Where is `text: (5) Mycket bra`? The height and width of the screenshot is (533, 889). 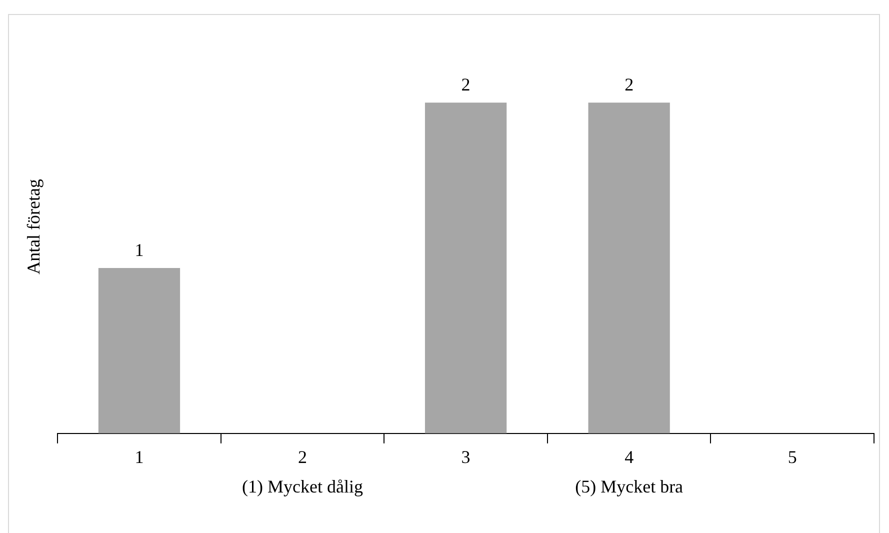
text: (5) Mycket bra is located at coordinates (629, 486).